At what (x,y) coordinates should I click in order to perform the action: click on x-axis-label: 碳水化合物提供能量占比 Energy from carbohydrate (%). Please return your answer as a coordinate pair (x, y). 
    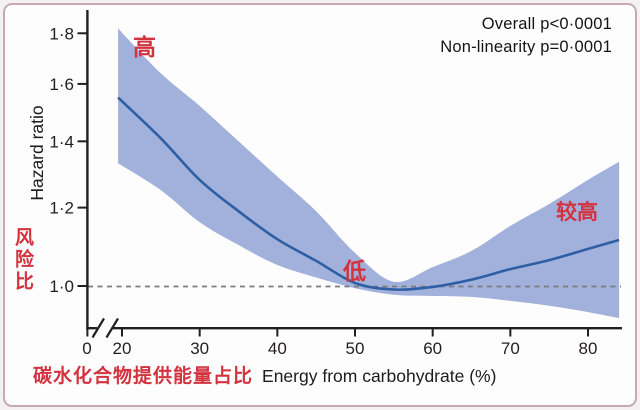
    Looking at the image, I should click on (264, 374).